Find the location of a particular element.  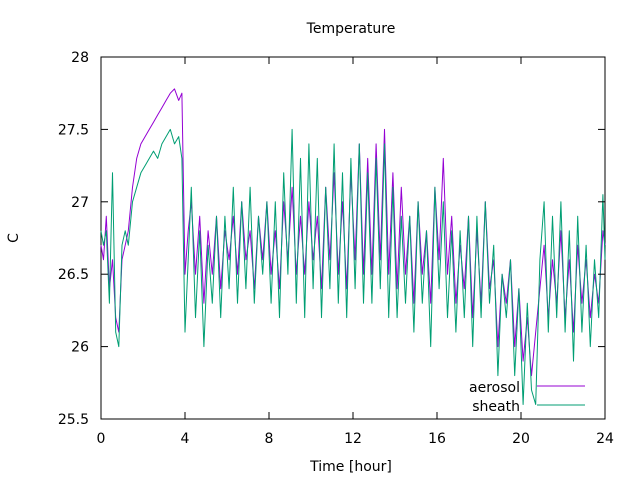

x-tick-label: 8 is located at coordinates (269, 439).